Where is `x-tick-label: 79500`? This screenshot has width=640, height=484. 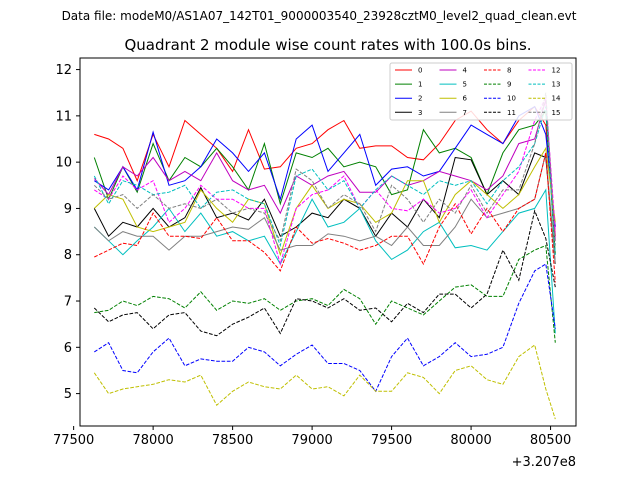 x-tick-label: 79500 is located at coordinates (391, 440).